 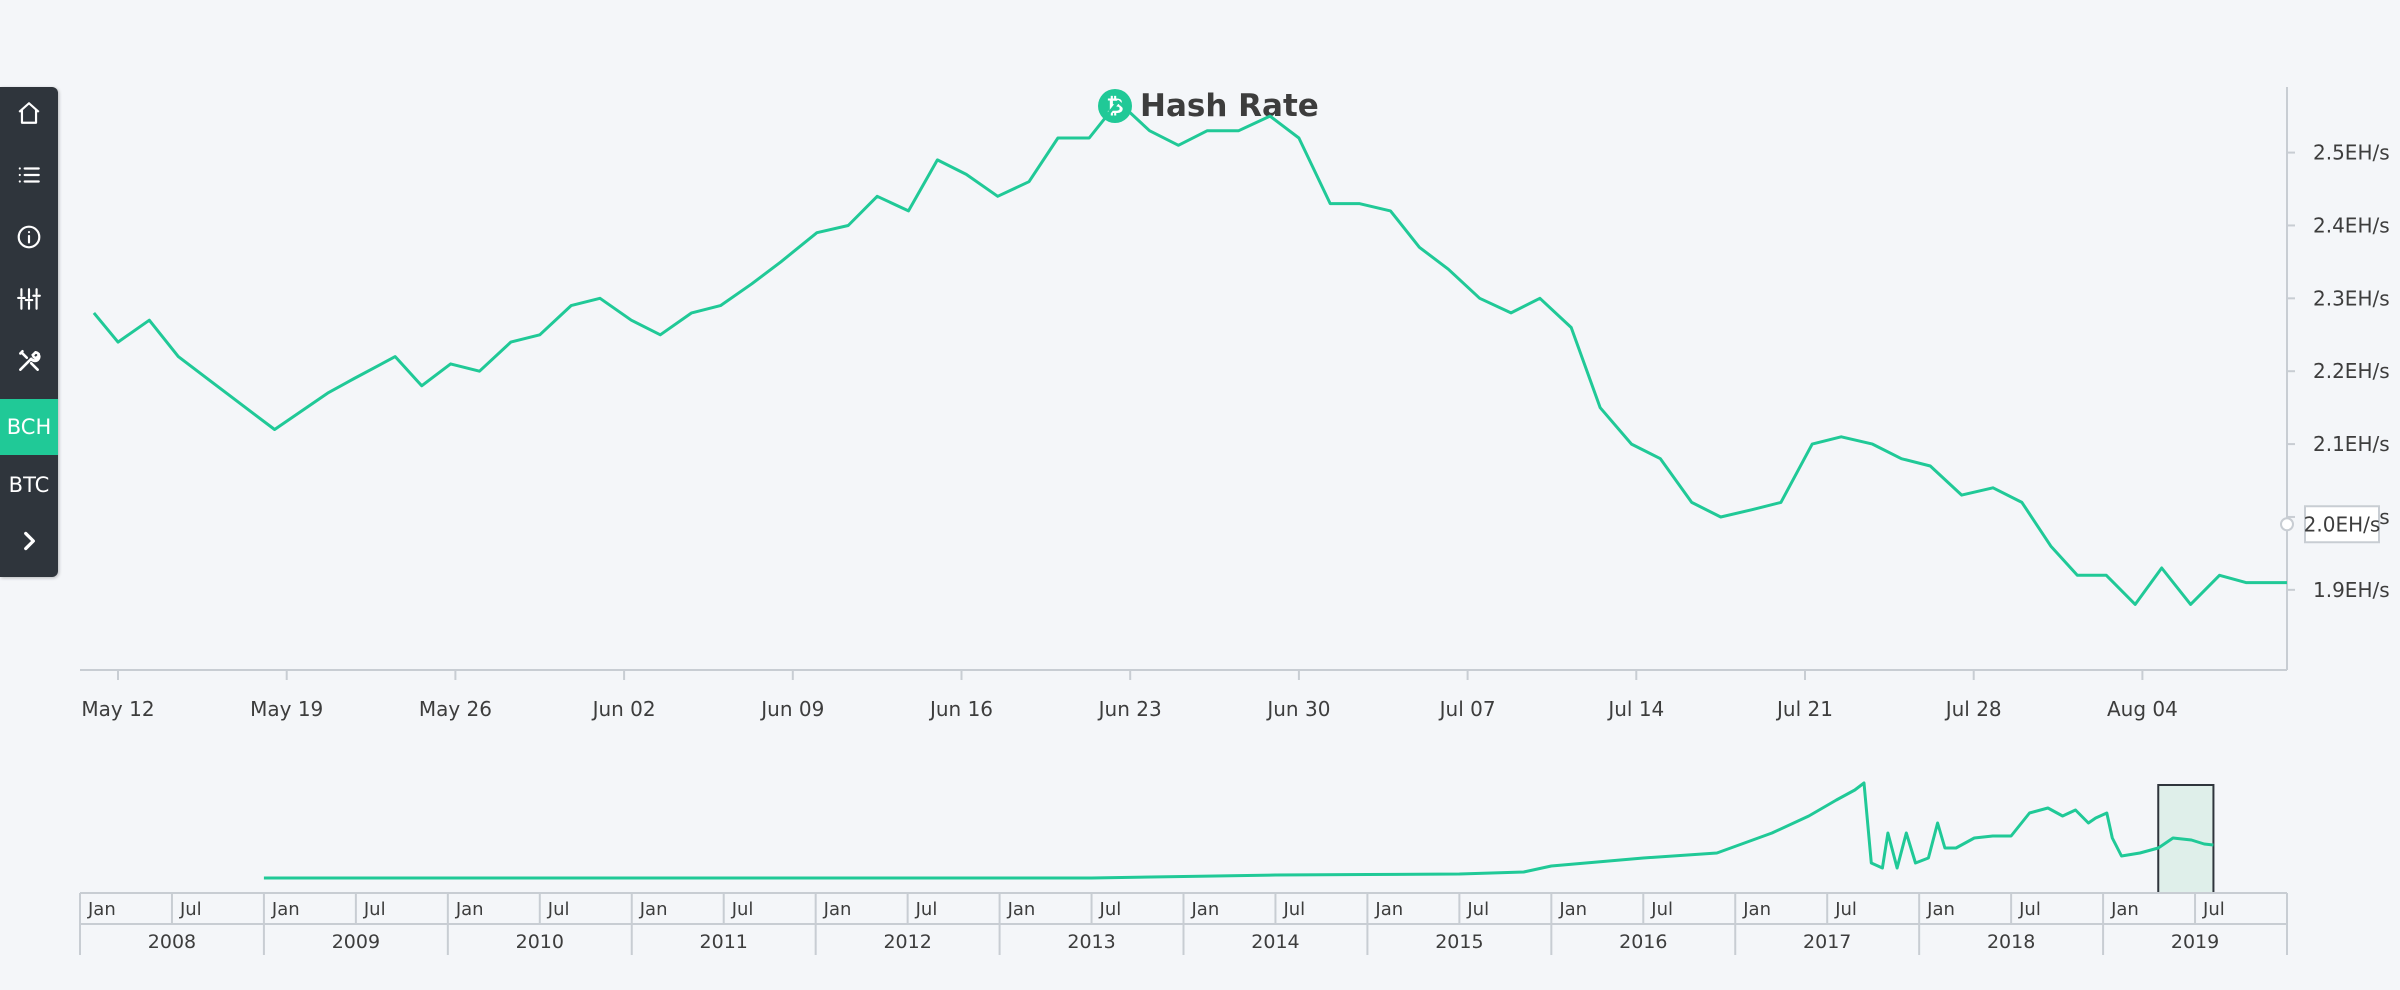 I want to click on sidebar: BCH BTC, so click(x=29, y=332).